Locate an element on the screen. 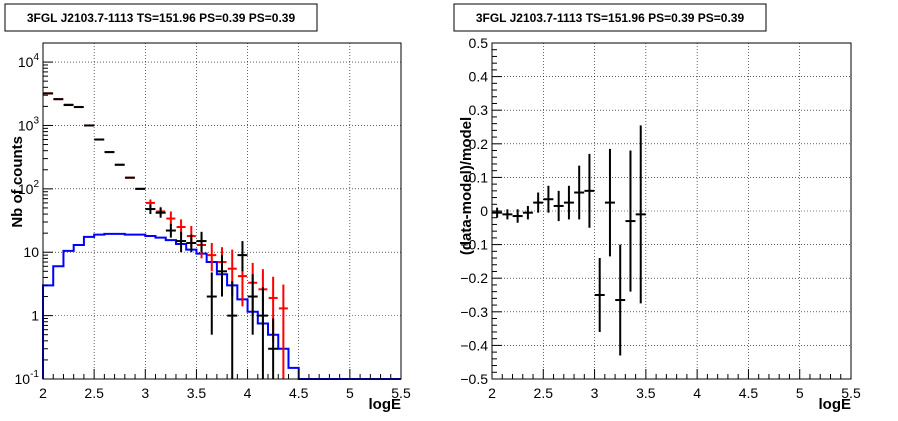 The width and height of the screenshot is (898, 421). y-tick-label: 1 is located at coordinates (35, 316).